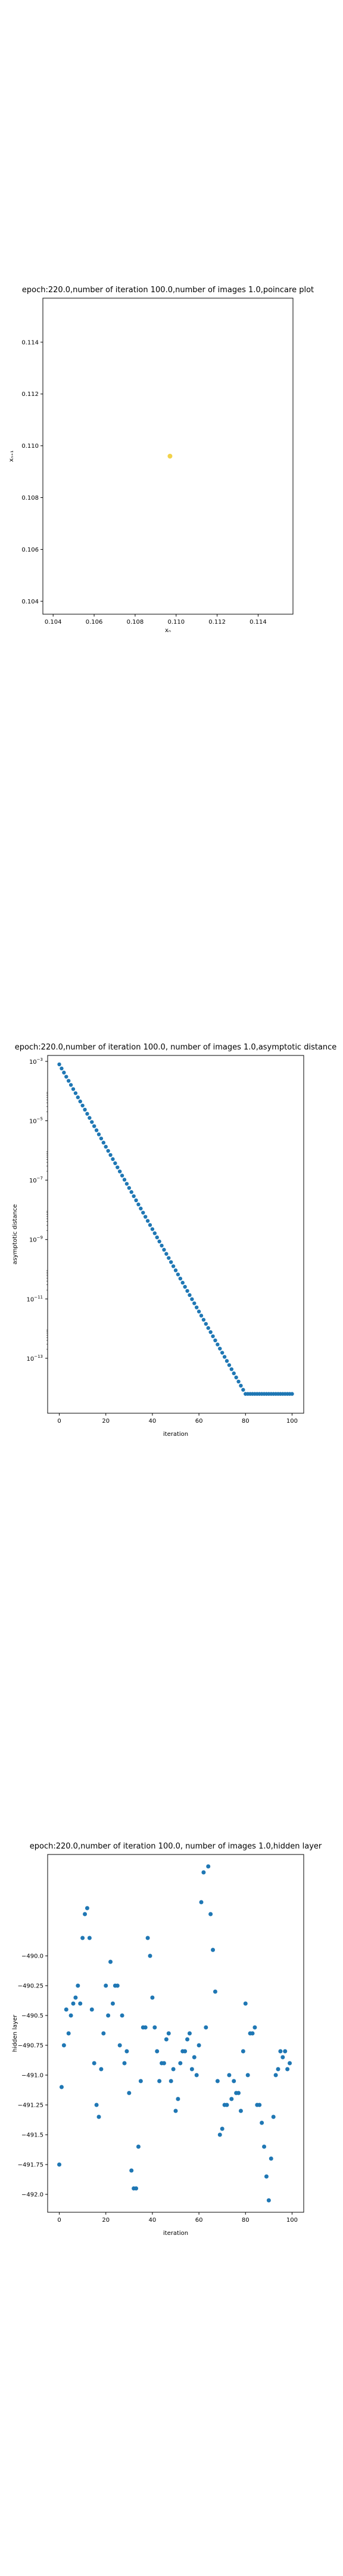 The width and height of the screenshot is (343, 2576). Describe the element at coordinates (32, 2135) in the screenshot. I see `y-tick-label: −491.5` at that location.